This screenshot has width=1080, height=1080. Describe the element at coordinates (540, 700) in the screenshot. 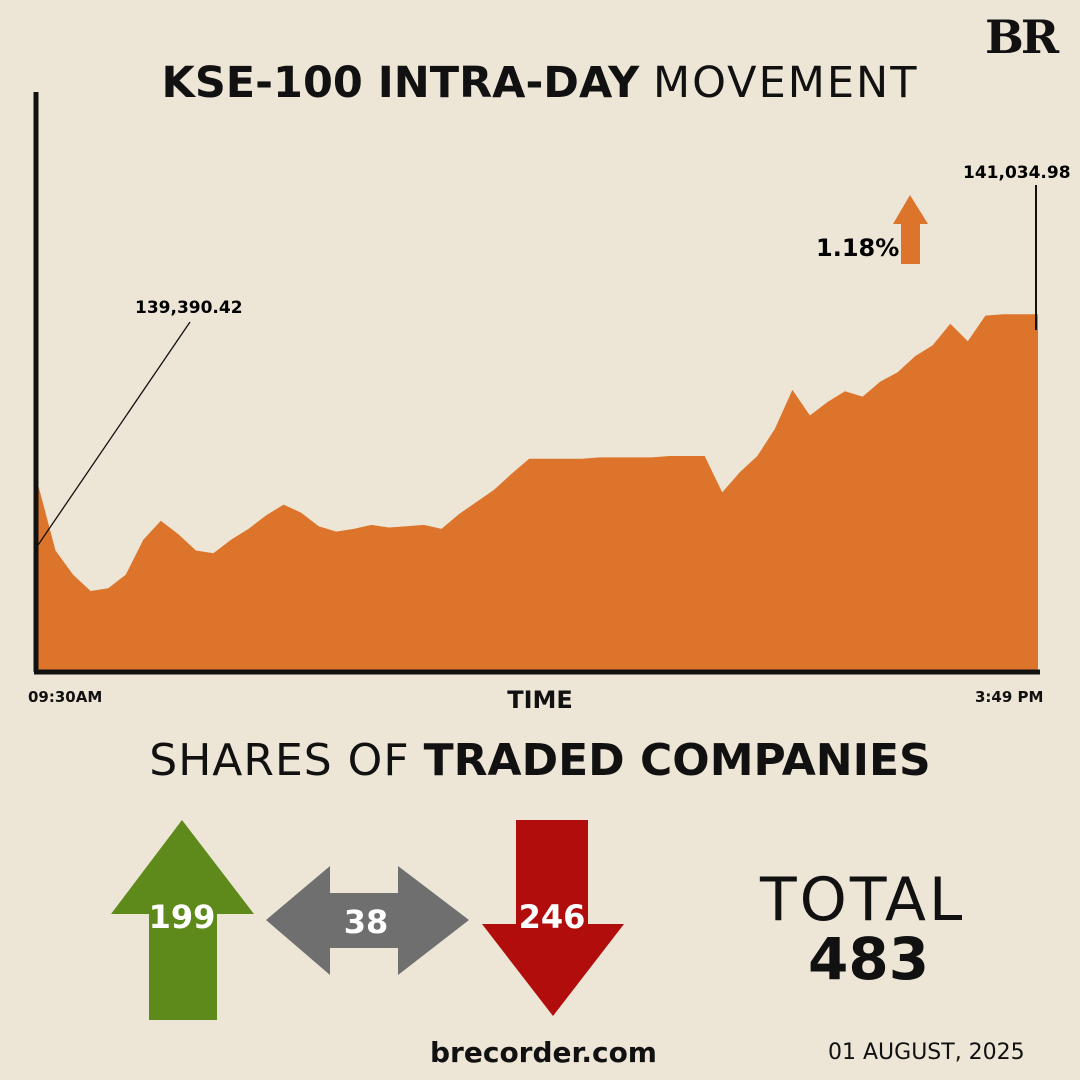

I see `x-axis-label: TIME` at that location.